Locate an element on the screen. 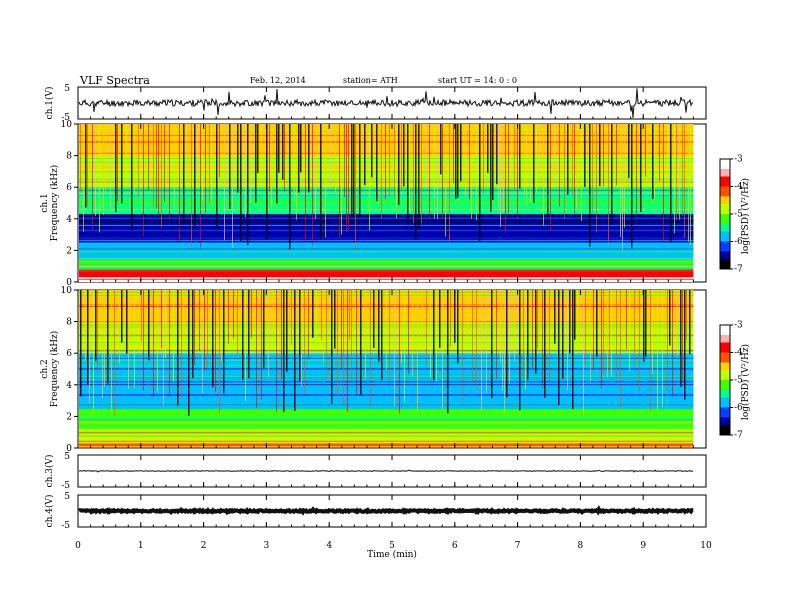 This screenshot has height=612, width=792. x-axis-label: Time (min) is located at coordinates (392, 554).